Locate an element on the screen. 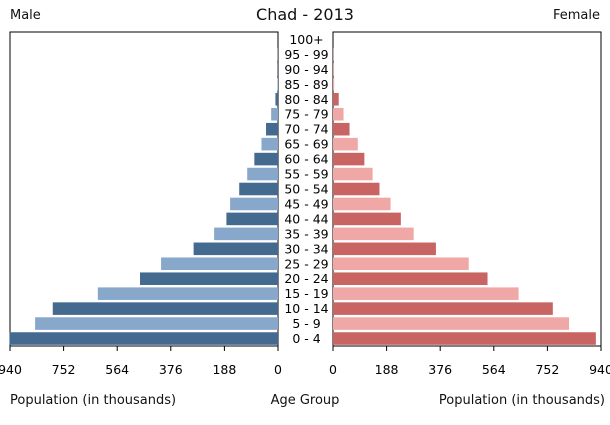  x-tick-label-right: 752 is located at coordinates (547, 369).